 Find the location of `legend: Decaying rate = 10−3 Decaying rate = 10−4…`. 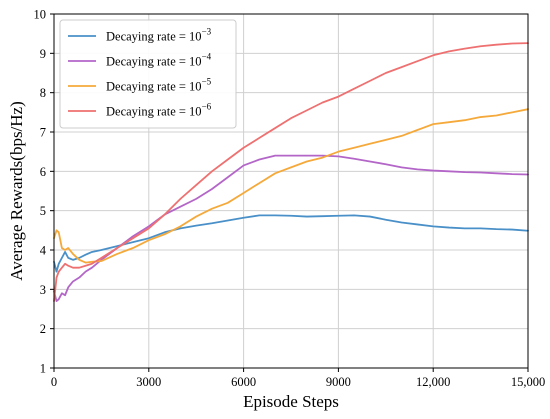

legend: Decaying rate = 10−3 Decaying rate = 10−4… is located at coordinates (148, 74).